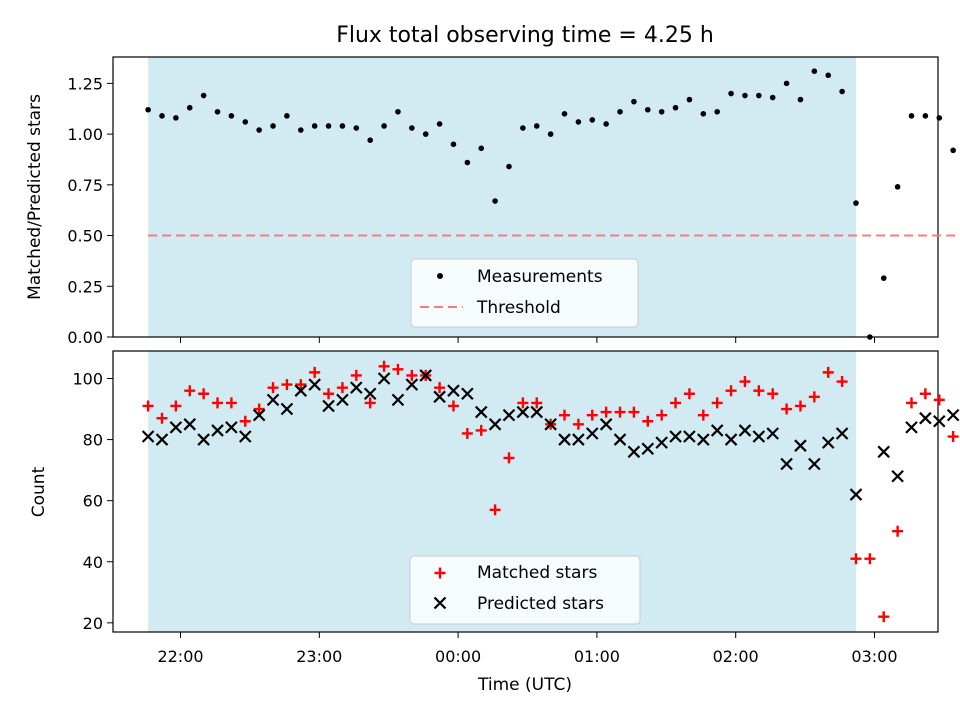  I want to click on legend-predicted-label: Predicted stars, so click(540, 604).